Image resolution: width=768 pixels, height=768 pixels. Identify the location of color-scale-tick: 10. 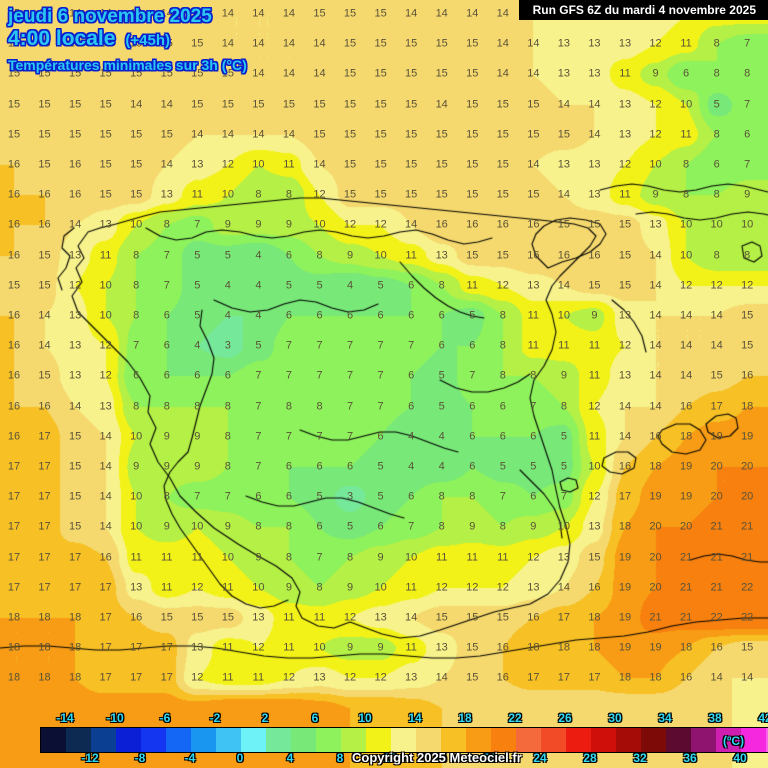
(365, 718).